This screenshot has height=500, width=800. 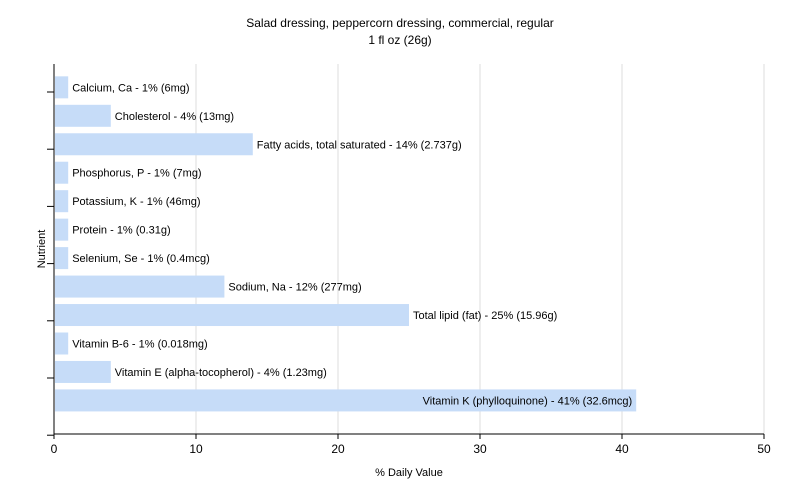 What do you see at coordinates (196, 449) in the screenshot?
I see `x-tick-label: 10` at bounding box center [196, 449].